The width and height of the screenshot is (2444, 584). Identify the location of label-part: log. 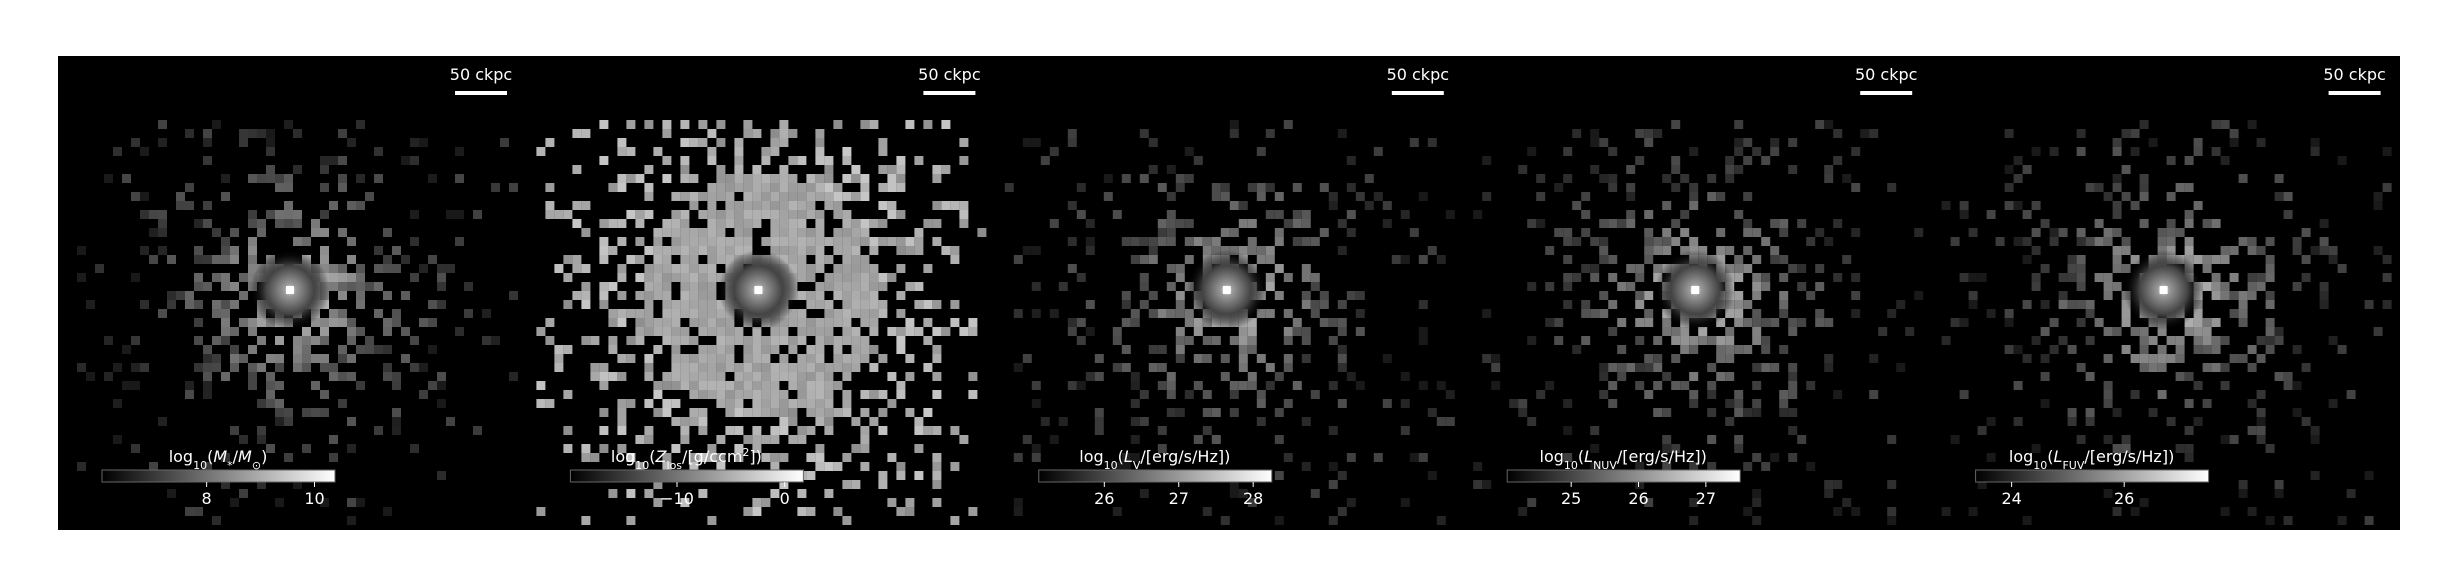
(623, 456).